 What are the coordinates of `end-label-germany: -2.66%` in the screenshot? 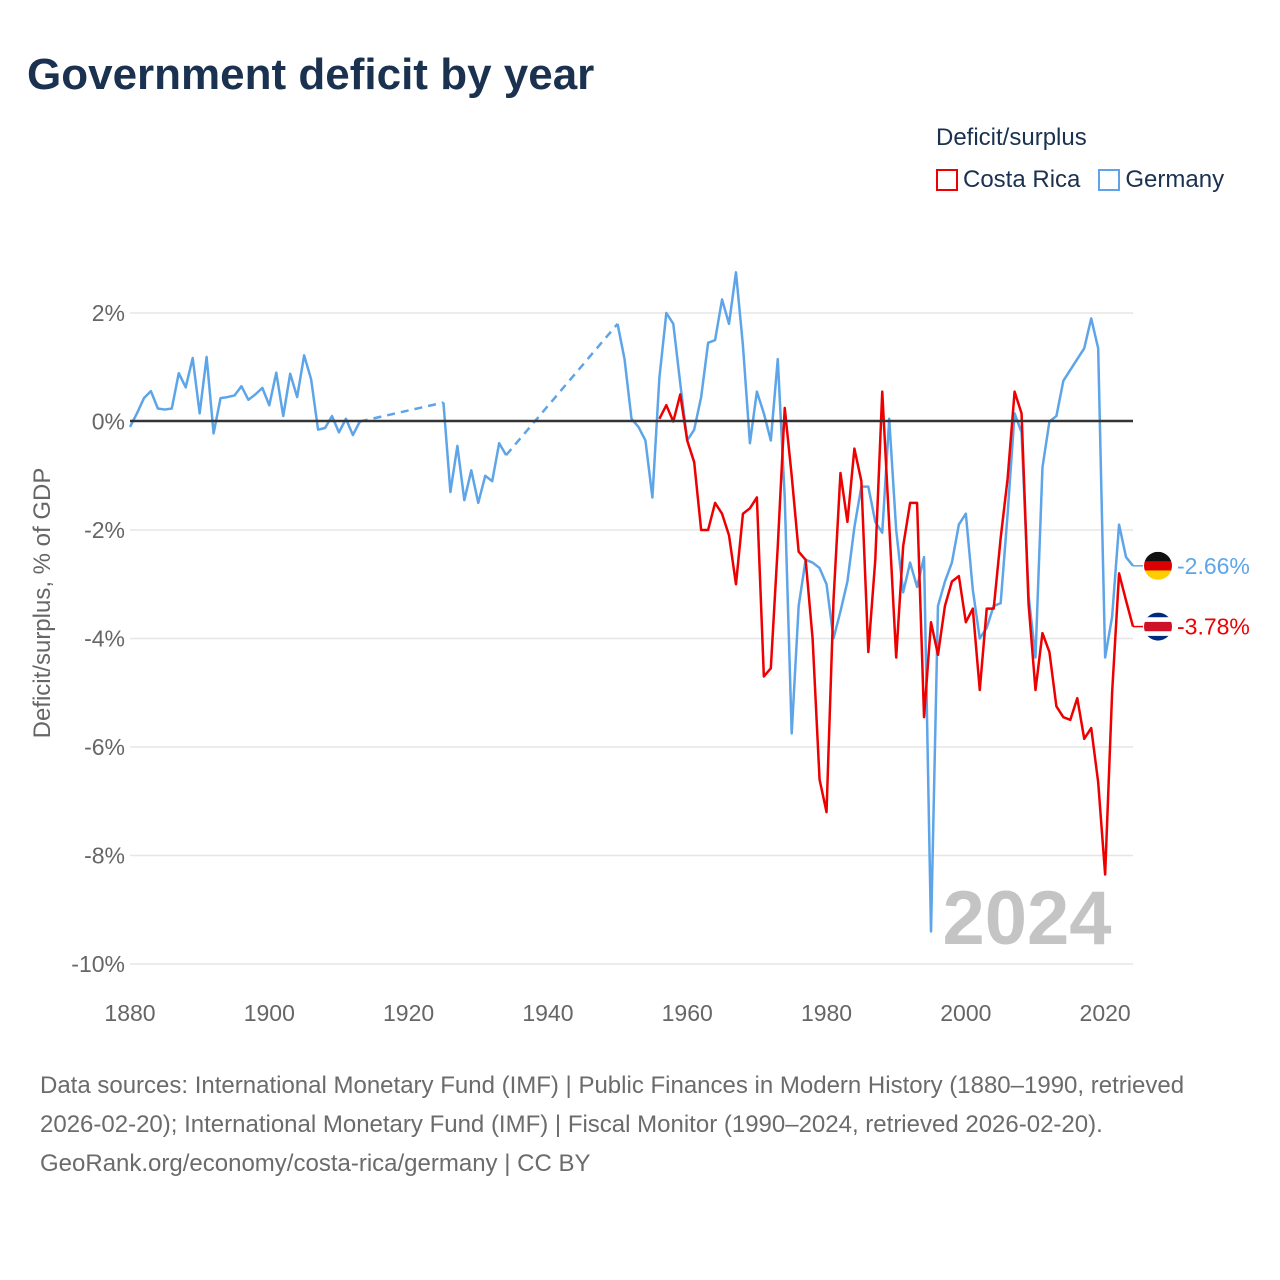 It's located at (1213, 566).